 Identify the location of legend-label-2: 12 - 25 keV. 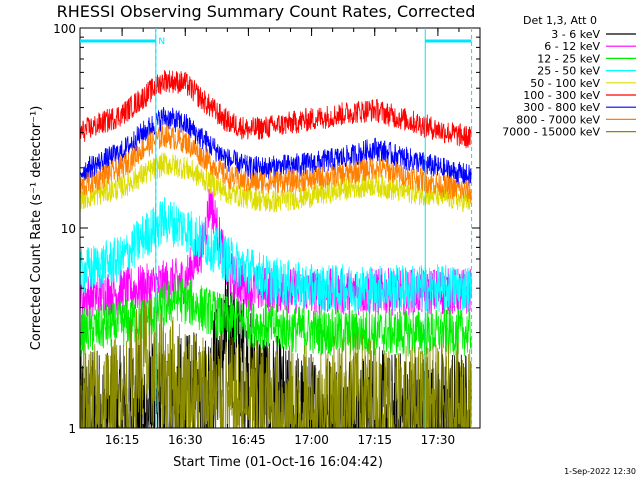
(568, 58).